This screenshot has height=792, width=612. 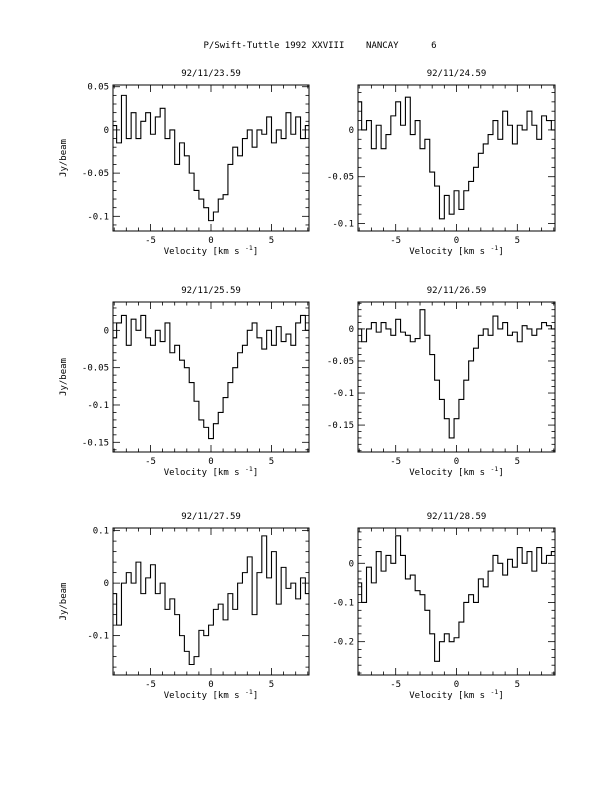 What do you see at coordinates (457, 74) in the screenshot?
I see `panel-title: 92/11/24.59` at bounding box center [457, 74].